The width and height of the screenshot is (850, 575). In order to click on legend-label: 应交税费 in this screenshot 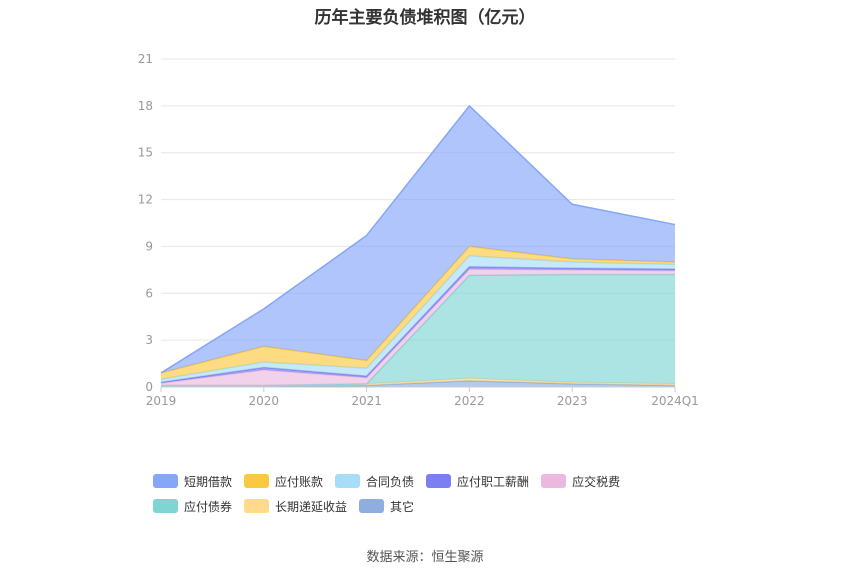, I will do `click(596, 481)`.